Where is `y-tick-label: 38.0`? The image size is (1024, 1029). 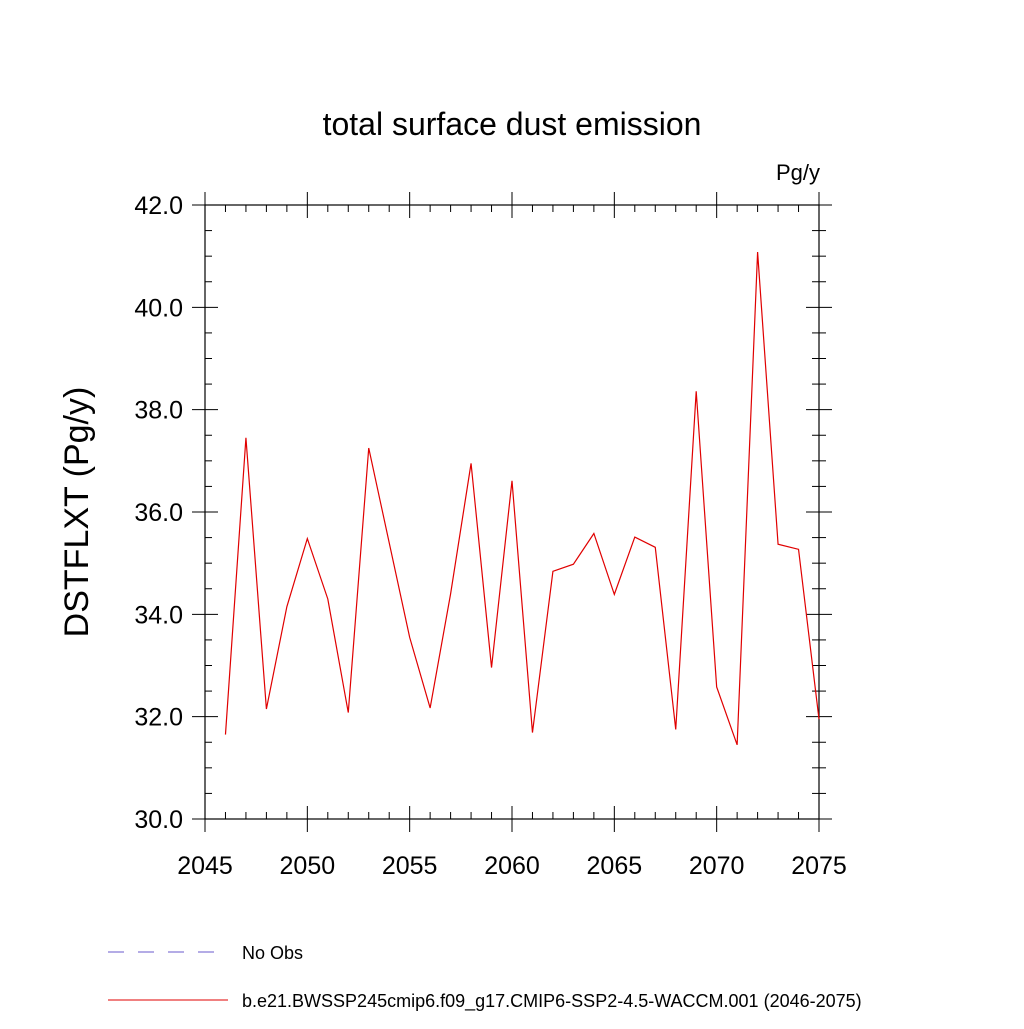 y-tick-label: 38.0 is located at coordinates (158, 411).